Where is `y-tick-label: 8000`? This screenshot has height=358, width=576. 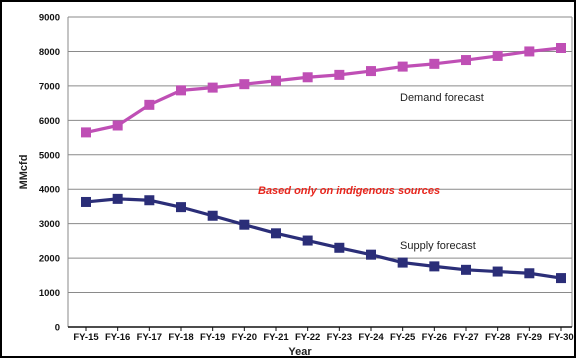
y-tick-label: 8000 is located at coordinates (49, 52).